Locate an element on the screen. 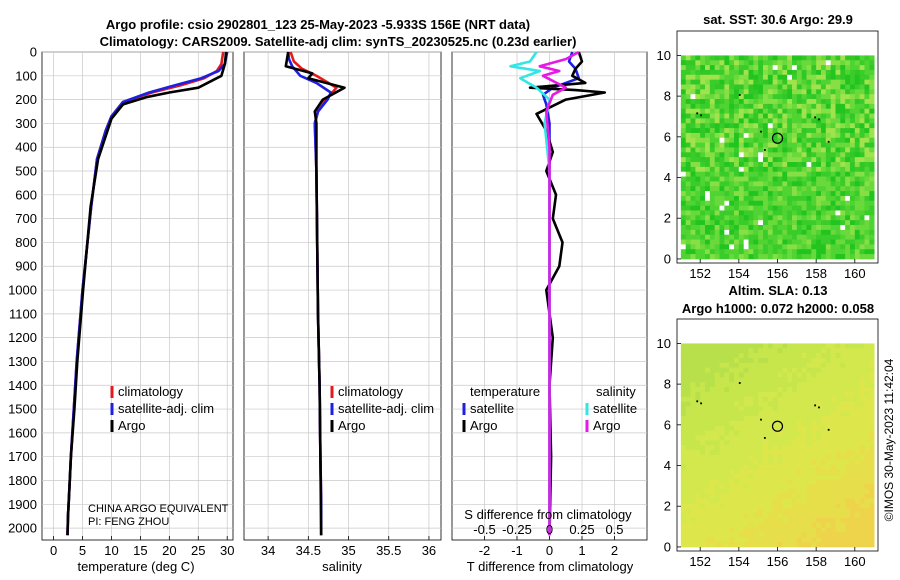  depth-tick-label: 200 is located at coordinates (26, 99).